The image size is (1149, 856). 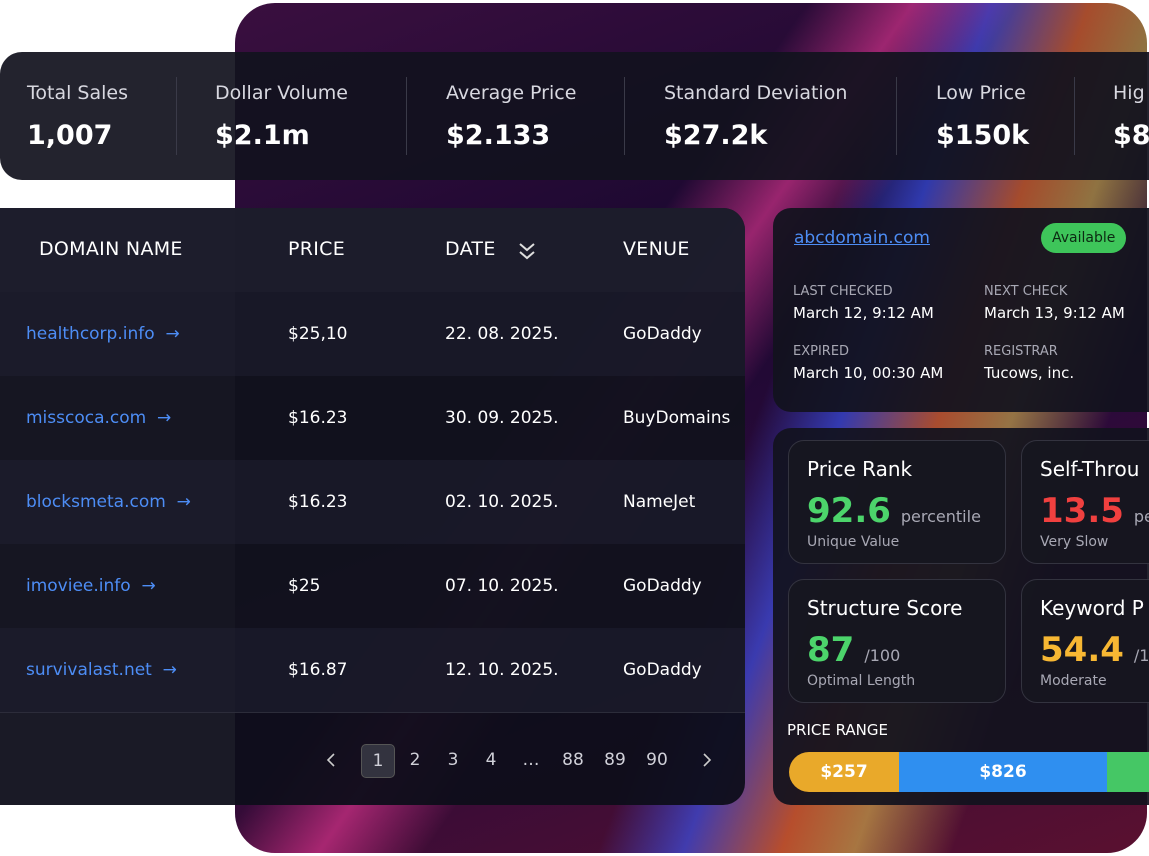 What do you see at coordinates (101, 670) in the screenshot?
I see `domain-link: survivalast.net →` at bounding box center [101, 670].